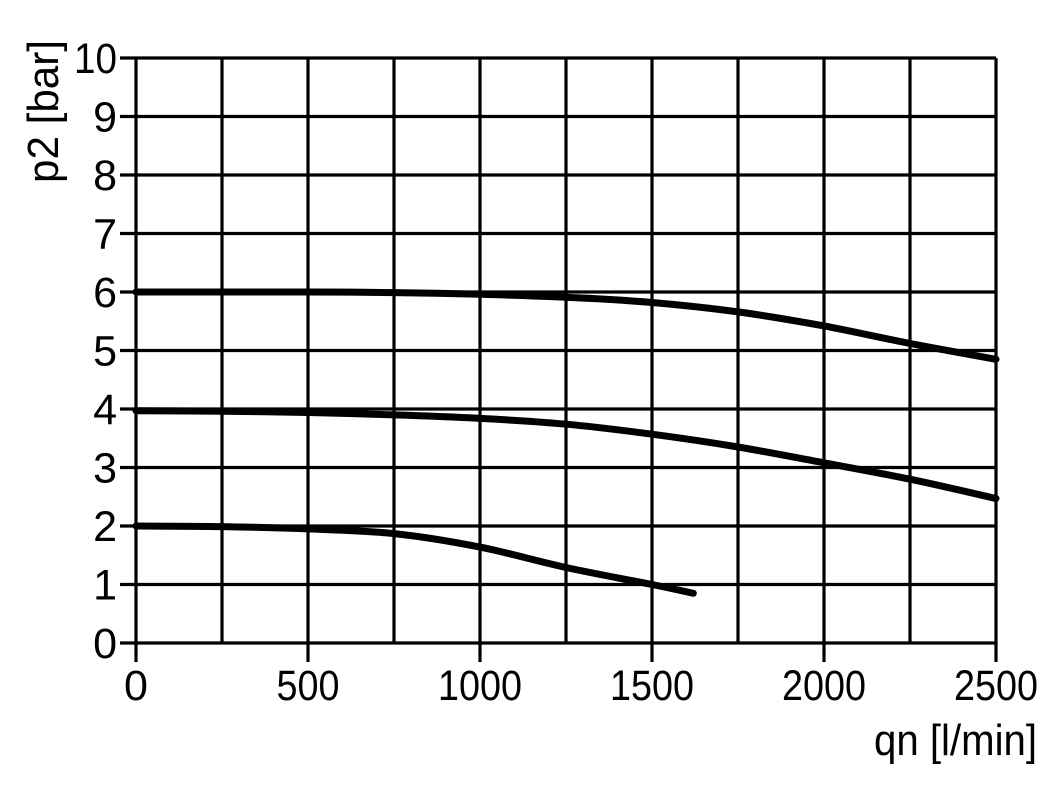 This screenshot has height=803, width=1051. Describe the element at coordinates (105, 410) in the screenshot. I see `y-tick-label: 4` at that location.